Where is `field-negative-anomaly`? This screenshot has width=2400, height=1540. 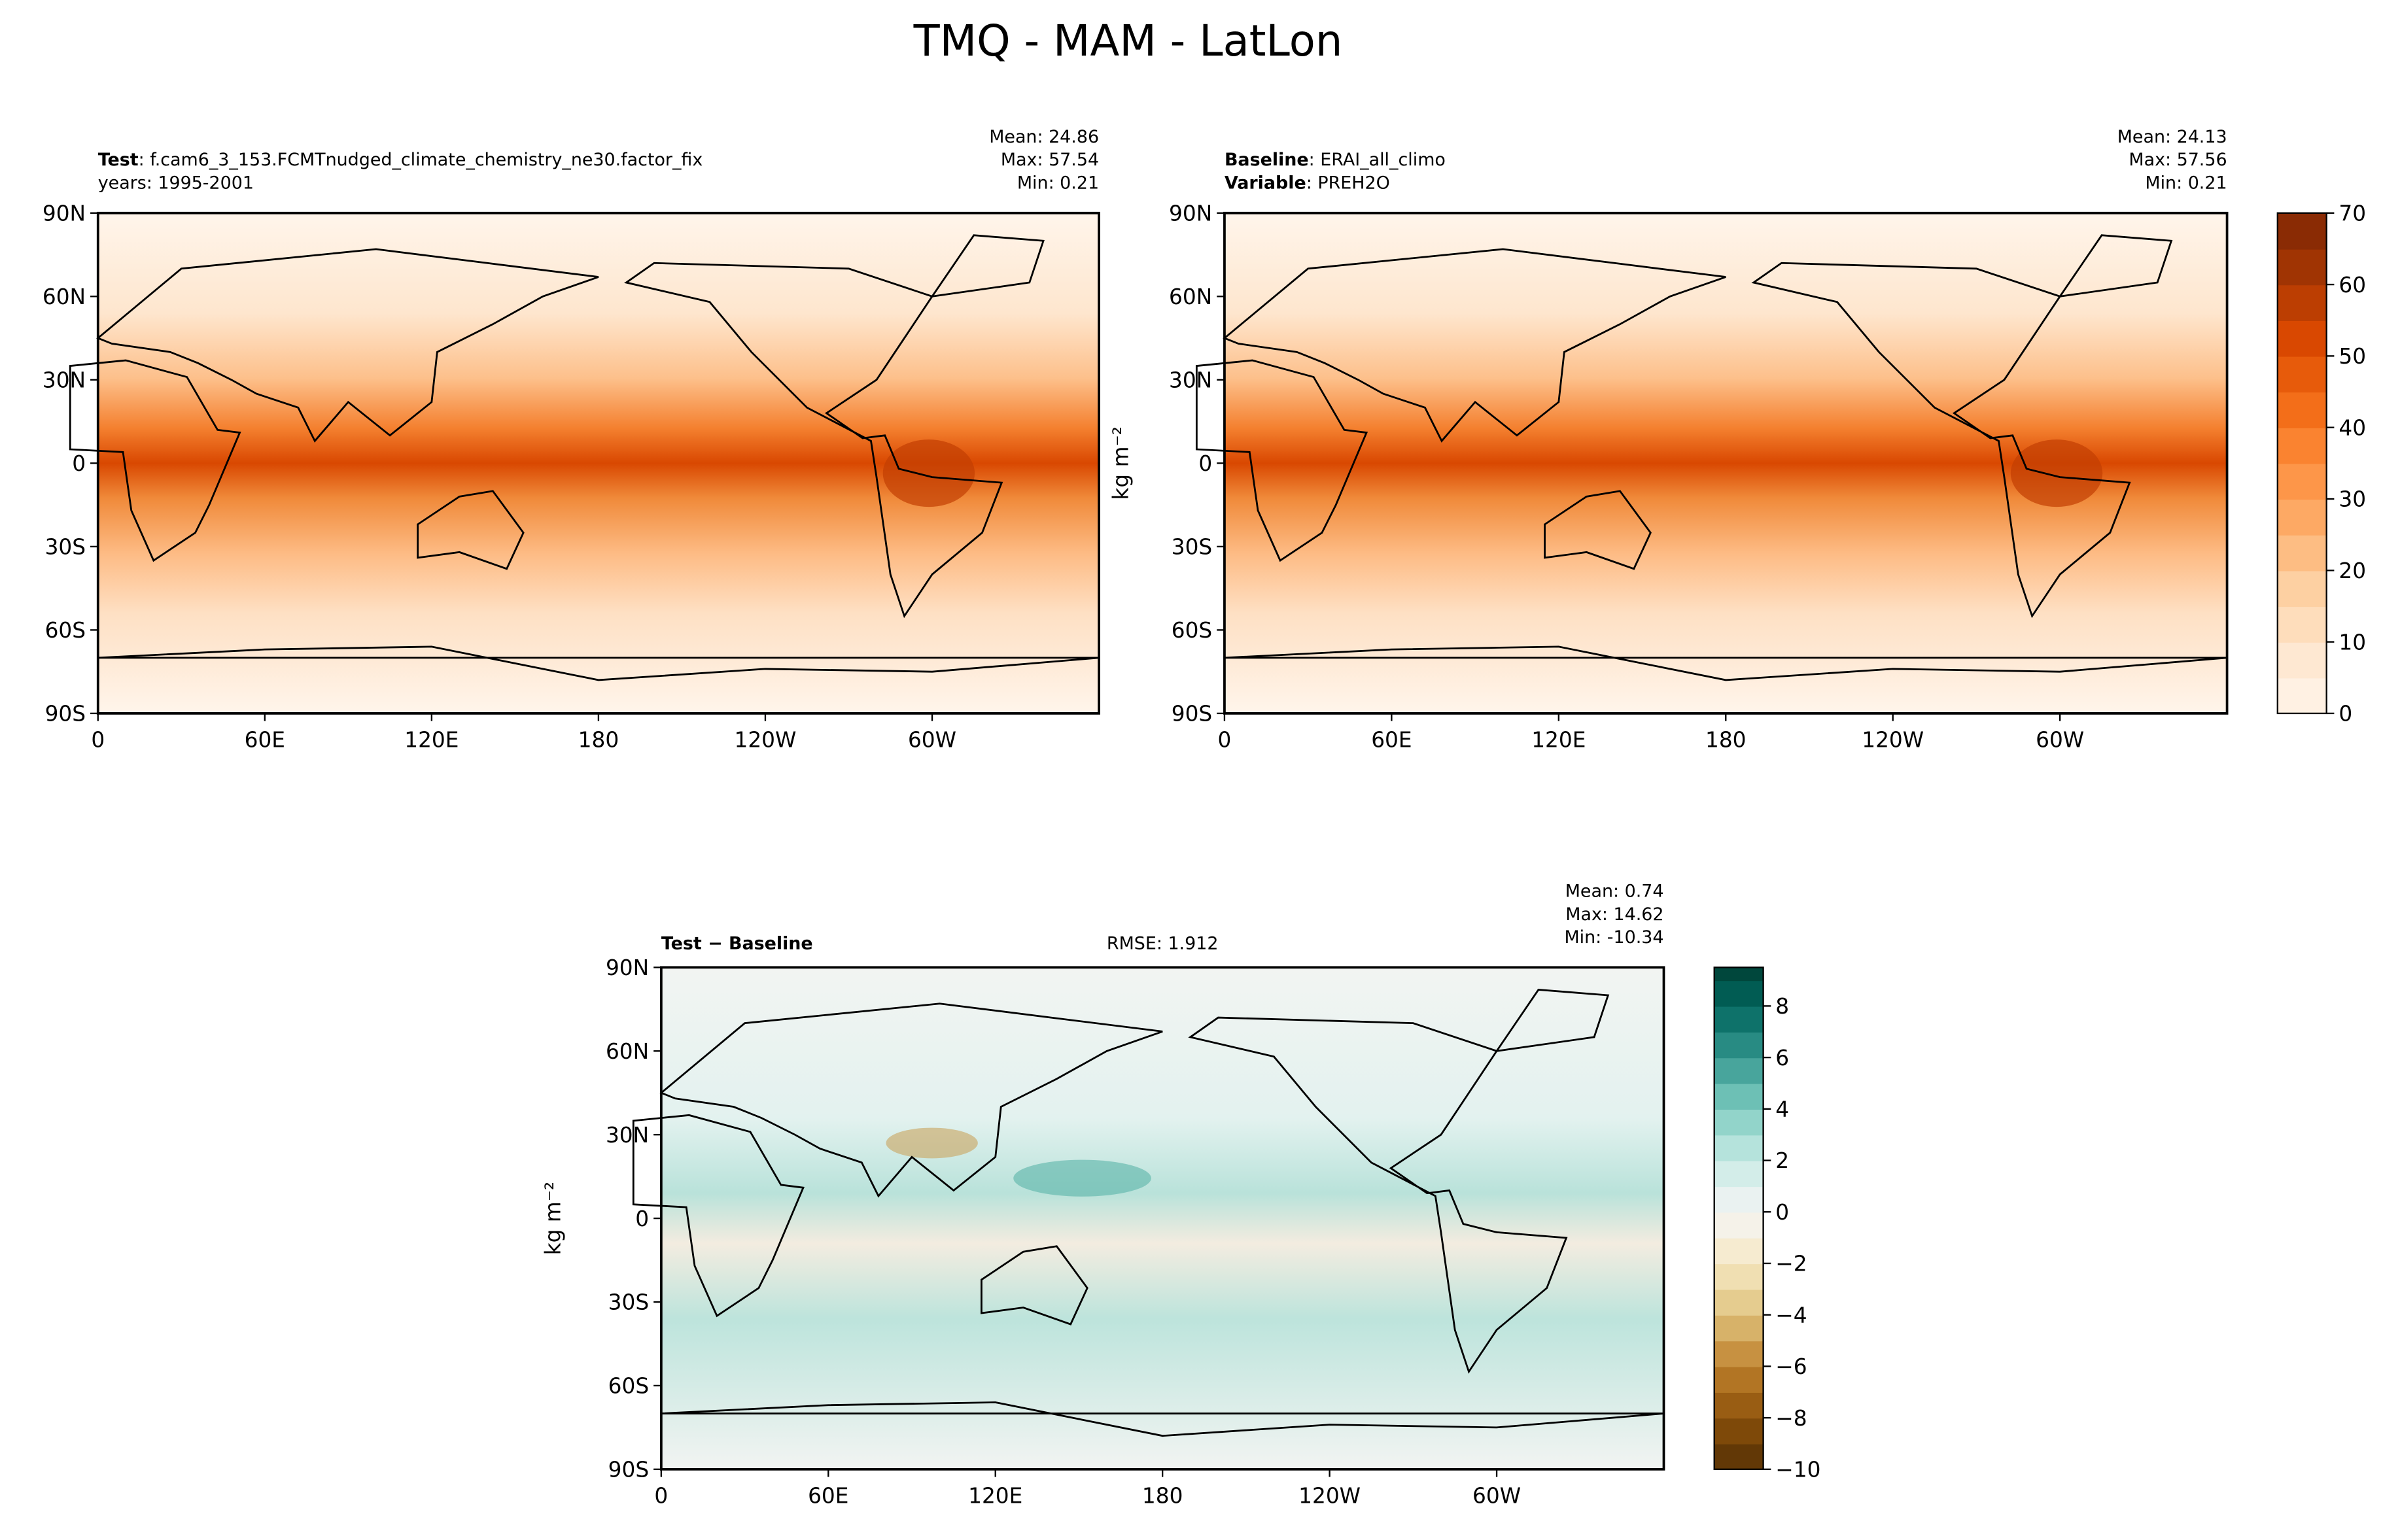
field-negative-anomaly is located at coordinates (932, 1143).